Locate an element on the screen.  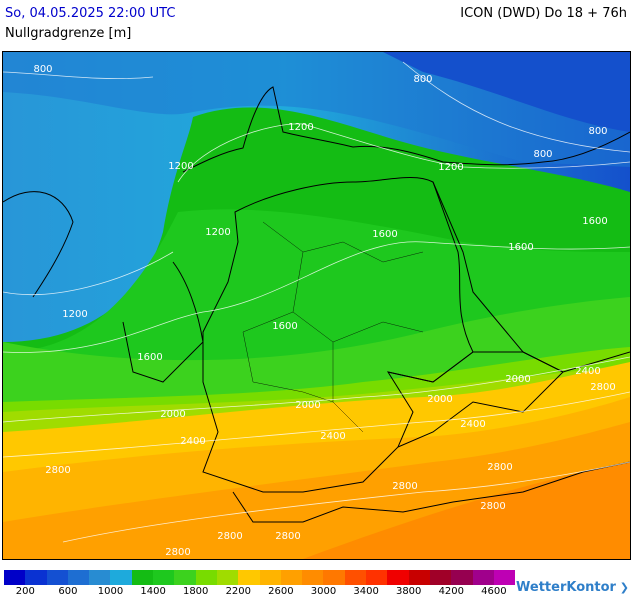
coastline-uk is located at coordinates (38, 244).